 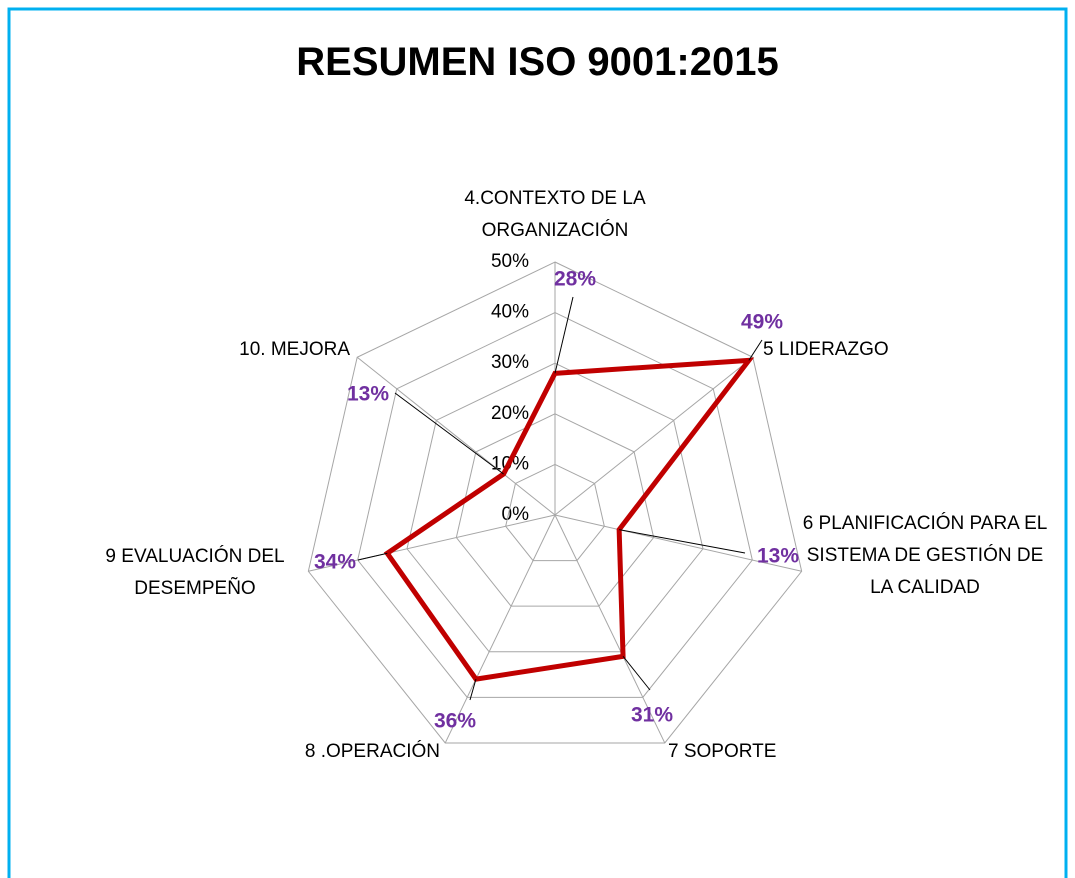 What do you see at coordinates (195, 572) in the screenshot?
I see `category-label: 9 EVALUACIÓN DEL DESEMPEÑO` at bounding box center [195, 572].